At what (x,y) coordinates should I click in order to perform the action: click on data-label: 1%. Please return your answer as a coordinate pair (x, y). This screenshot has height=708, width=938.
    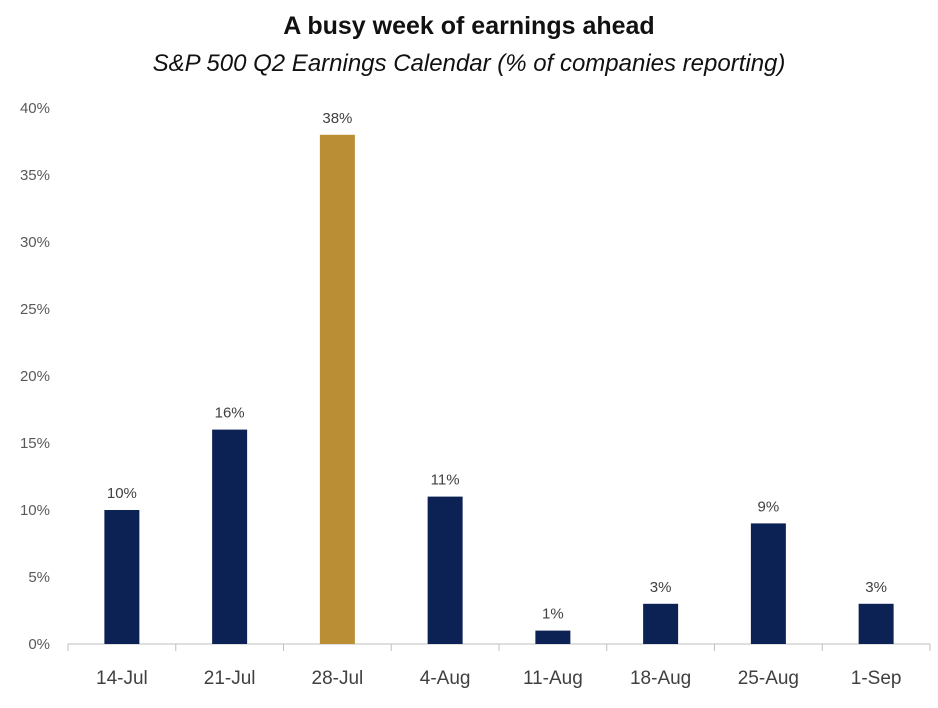
    Looking at the image, I should click on (553, 614).